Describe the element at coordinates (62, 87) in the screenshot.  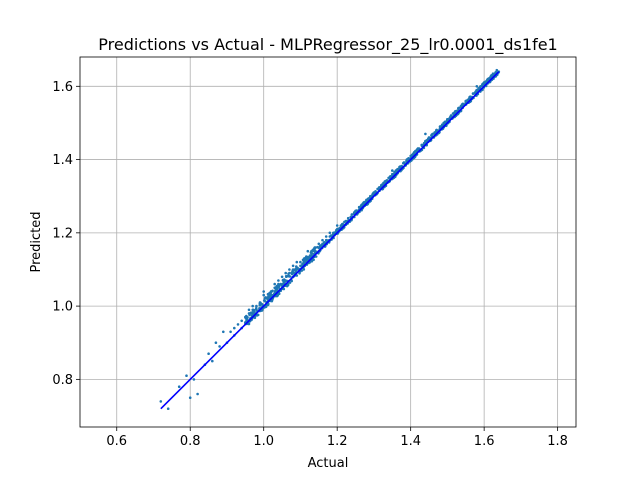
I see `y-tick-label: 1.6` at that location.